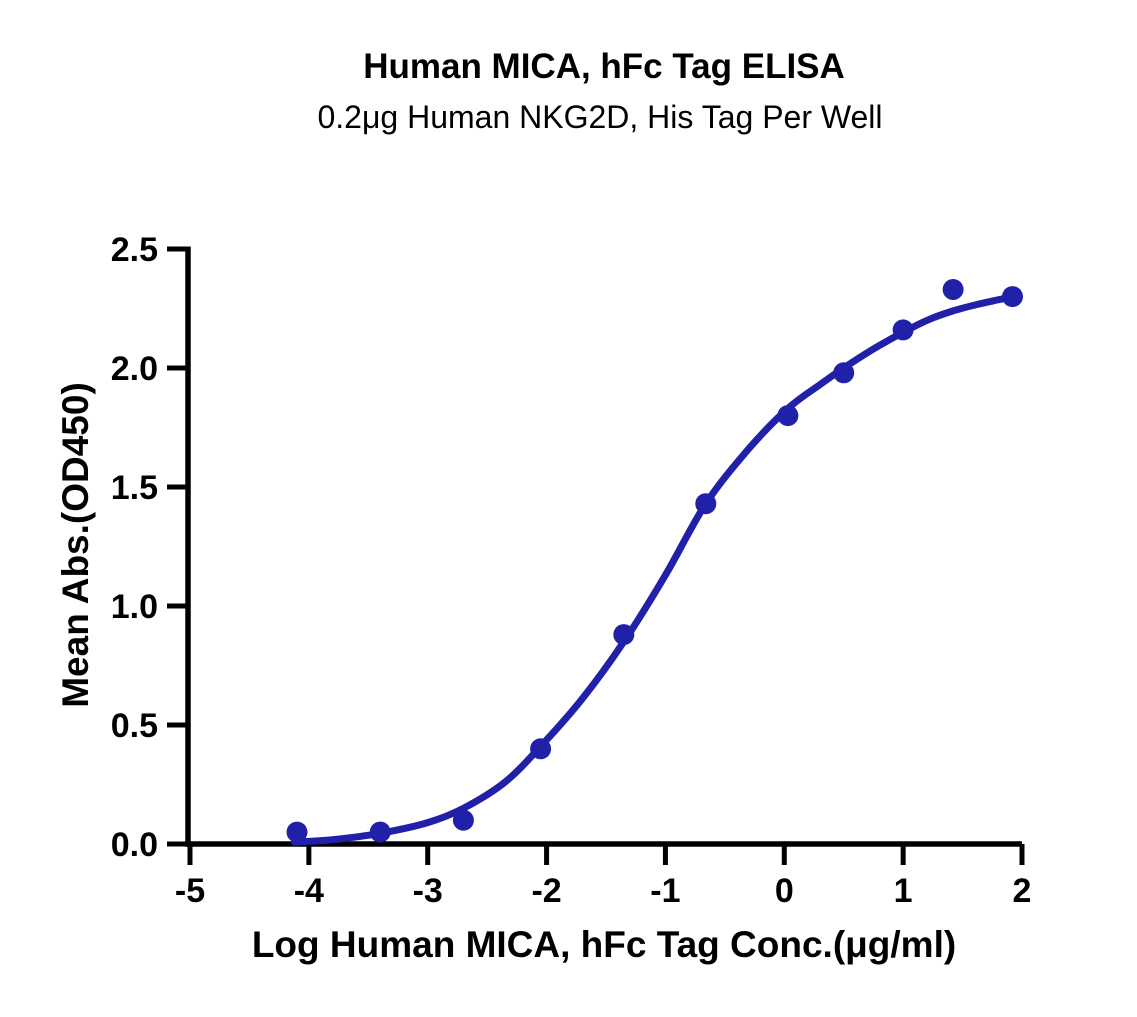 Image resolution: width=1137 pixels, height=1017 pixels. Describe the element at coordinates (309, 891) in the screenshot. I see `x-tick-label: -4` at that location.